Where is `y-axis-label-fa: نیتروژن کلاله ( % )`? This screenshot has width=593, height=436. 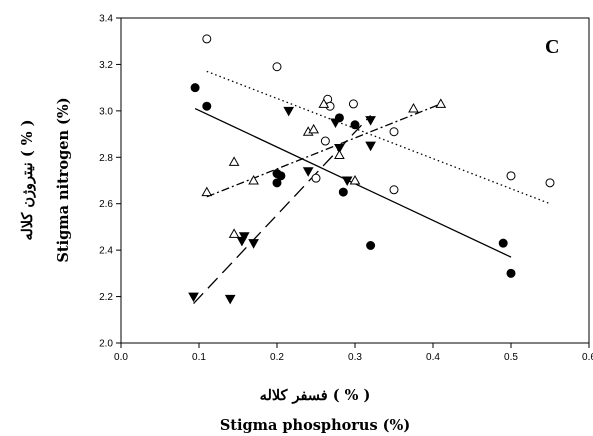
y-axis-label-fa: نیتروژن کلاله ( % ) is located at coordinates (27, 180).